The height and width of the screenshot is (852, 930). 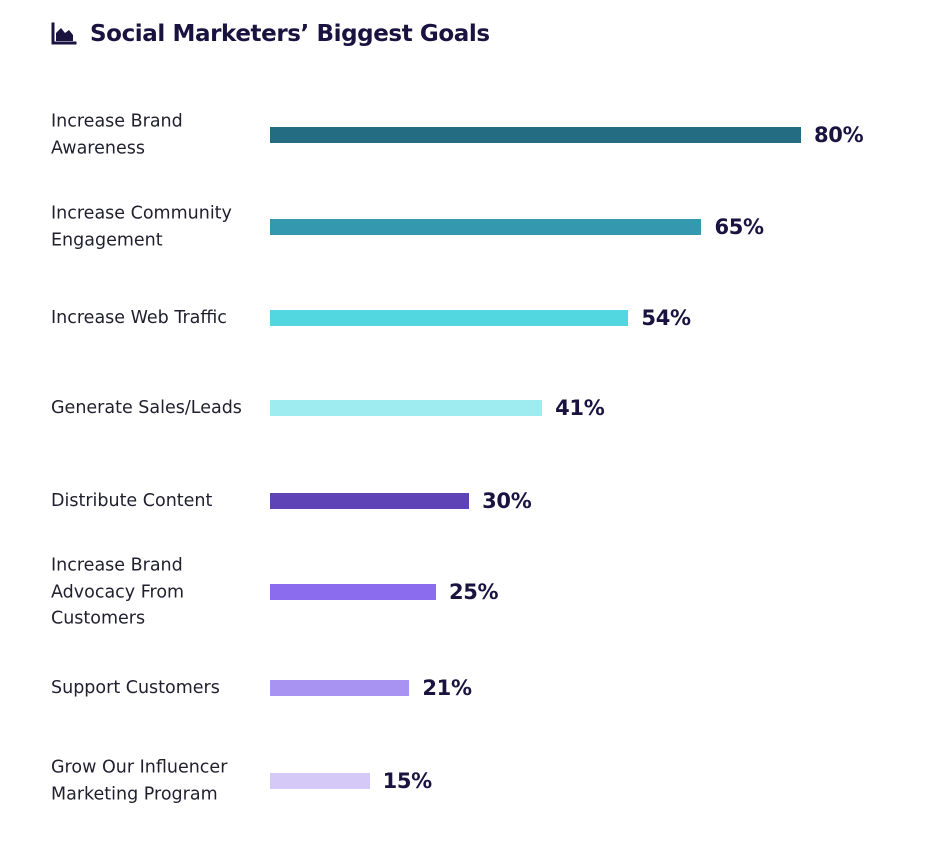 What do you see at coordinates (666, 318) in the screenshot?
I see `value-label: 54%` at bounding box center [666, 318].